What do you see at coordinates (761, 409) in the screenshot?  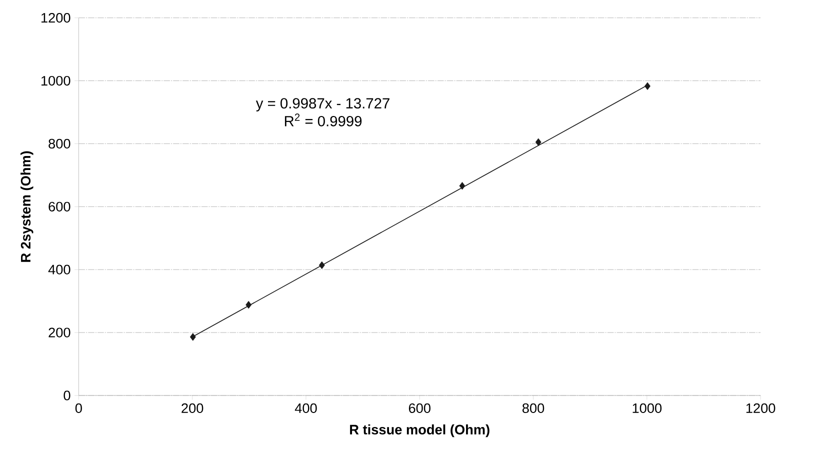 I see `x-tick-label: 1200` at bounding box center [761, 409].